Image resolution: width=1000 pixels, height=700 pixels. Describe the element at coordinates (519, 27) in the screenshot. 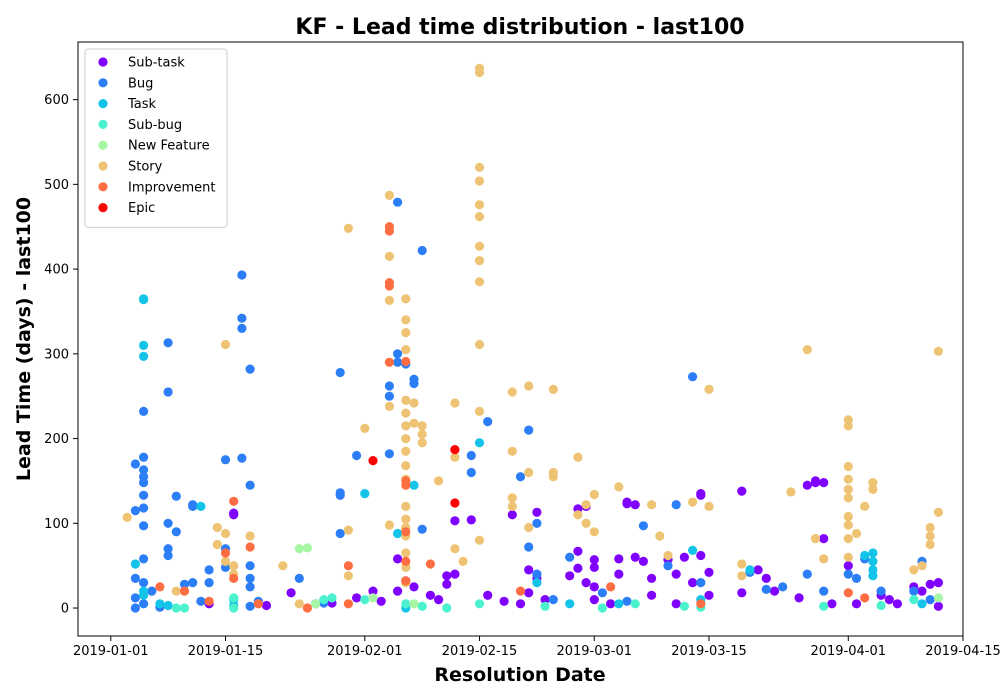

I see `chart-title: KF - Lead time distribution - last100` at that location.